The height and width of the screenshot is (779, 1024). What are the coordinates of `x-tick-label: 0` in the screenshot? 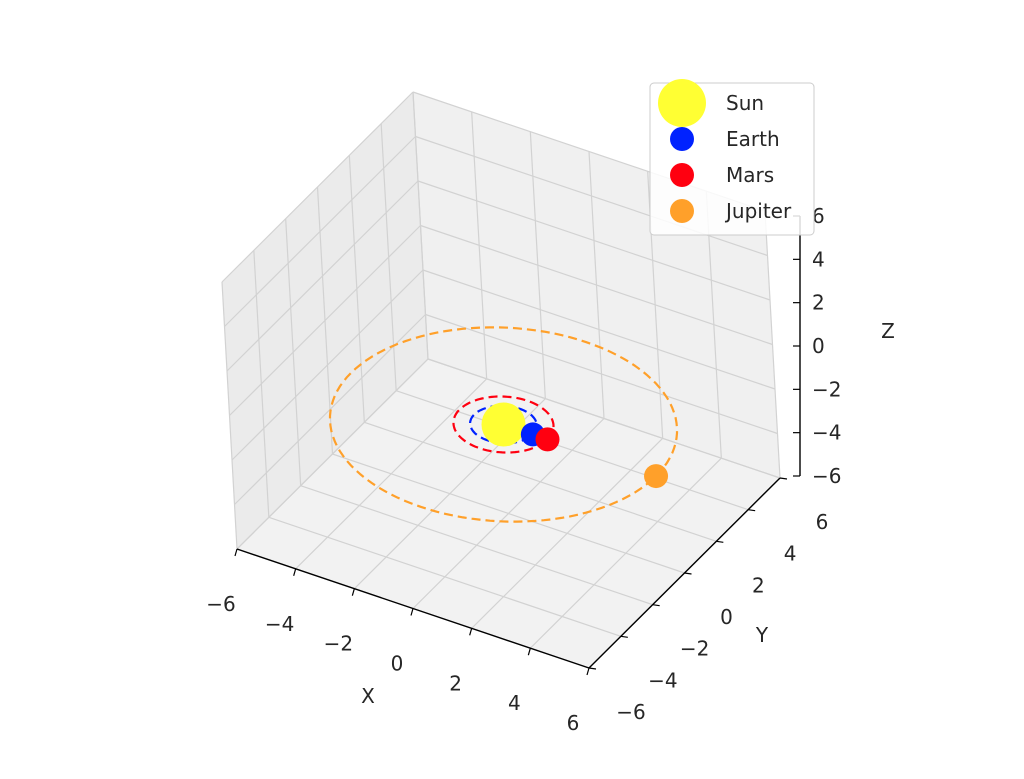 It's located at (397, 664).